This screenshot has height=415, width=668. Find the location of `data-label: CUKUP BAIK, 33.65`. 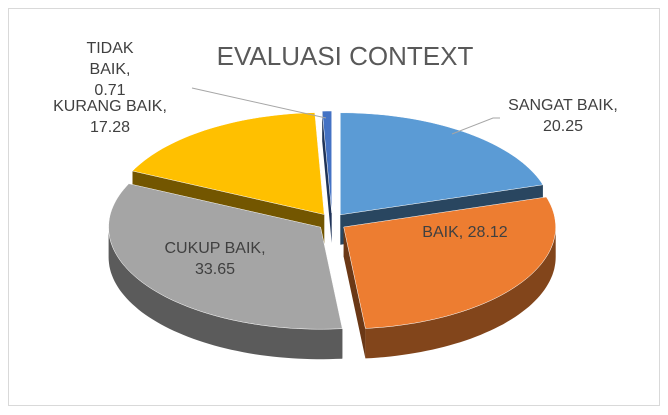

data-label: CUKUP BAIK, 33.65 is located at coordinates (215, 259).